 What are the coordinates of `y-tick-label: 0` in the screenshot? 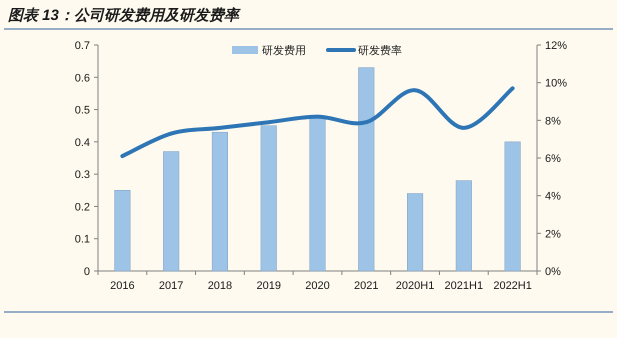 It's located at (87, 272).